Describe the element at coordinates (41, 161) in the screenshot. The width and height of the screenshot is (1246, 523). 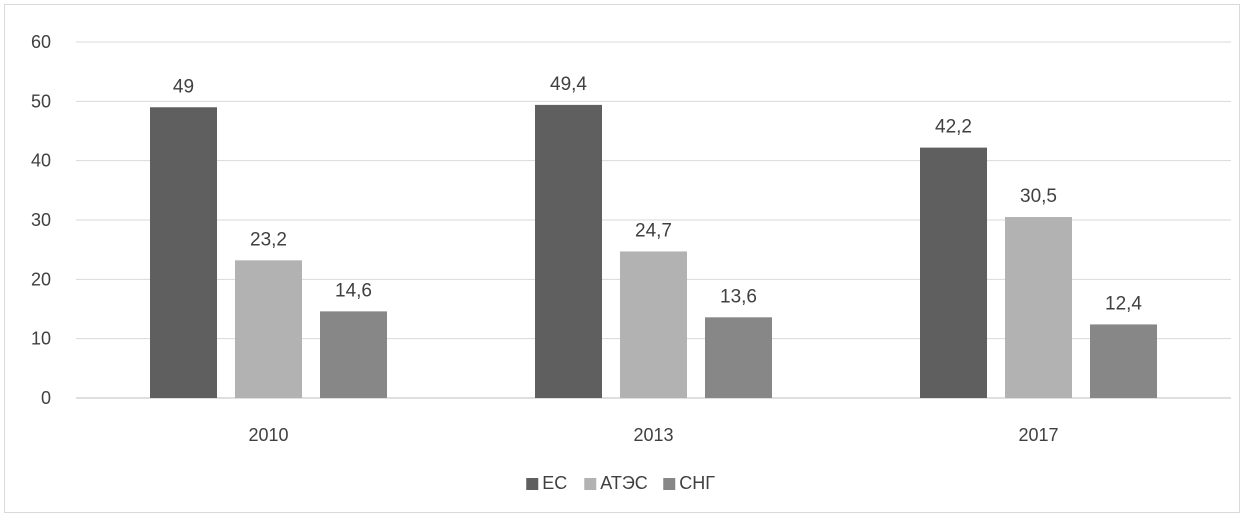
I see `y-tick-label: 40` at that location.